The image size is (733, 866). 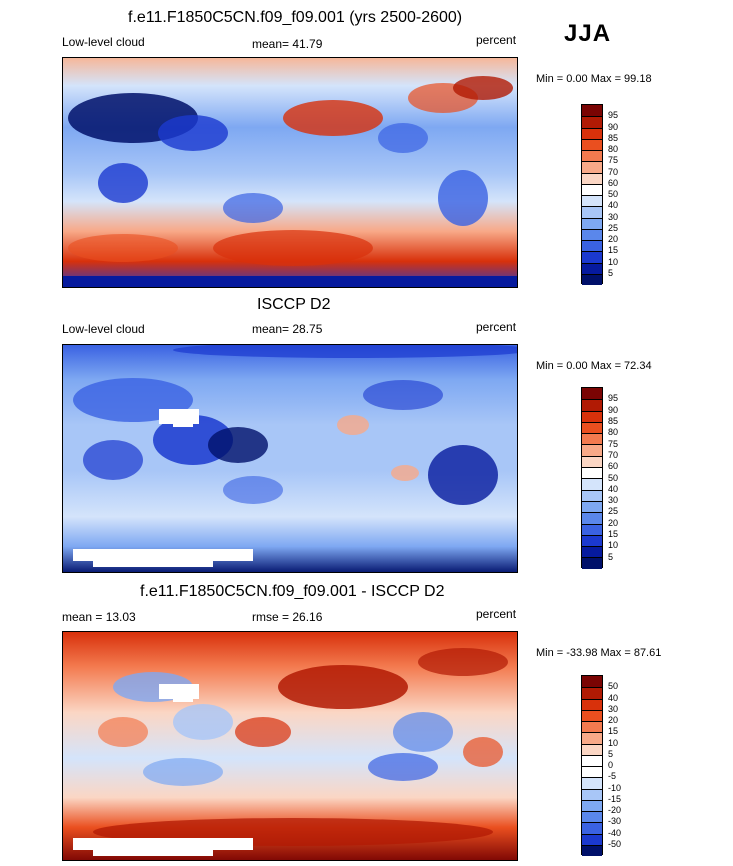 I want to click on panel1-colorbar, so click(x=592, y=194).